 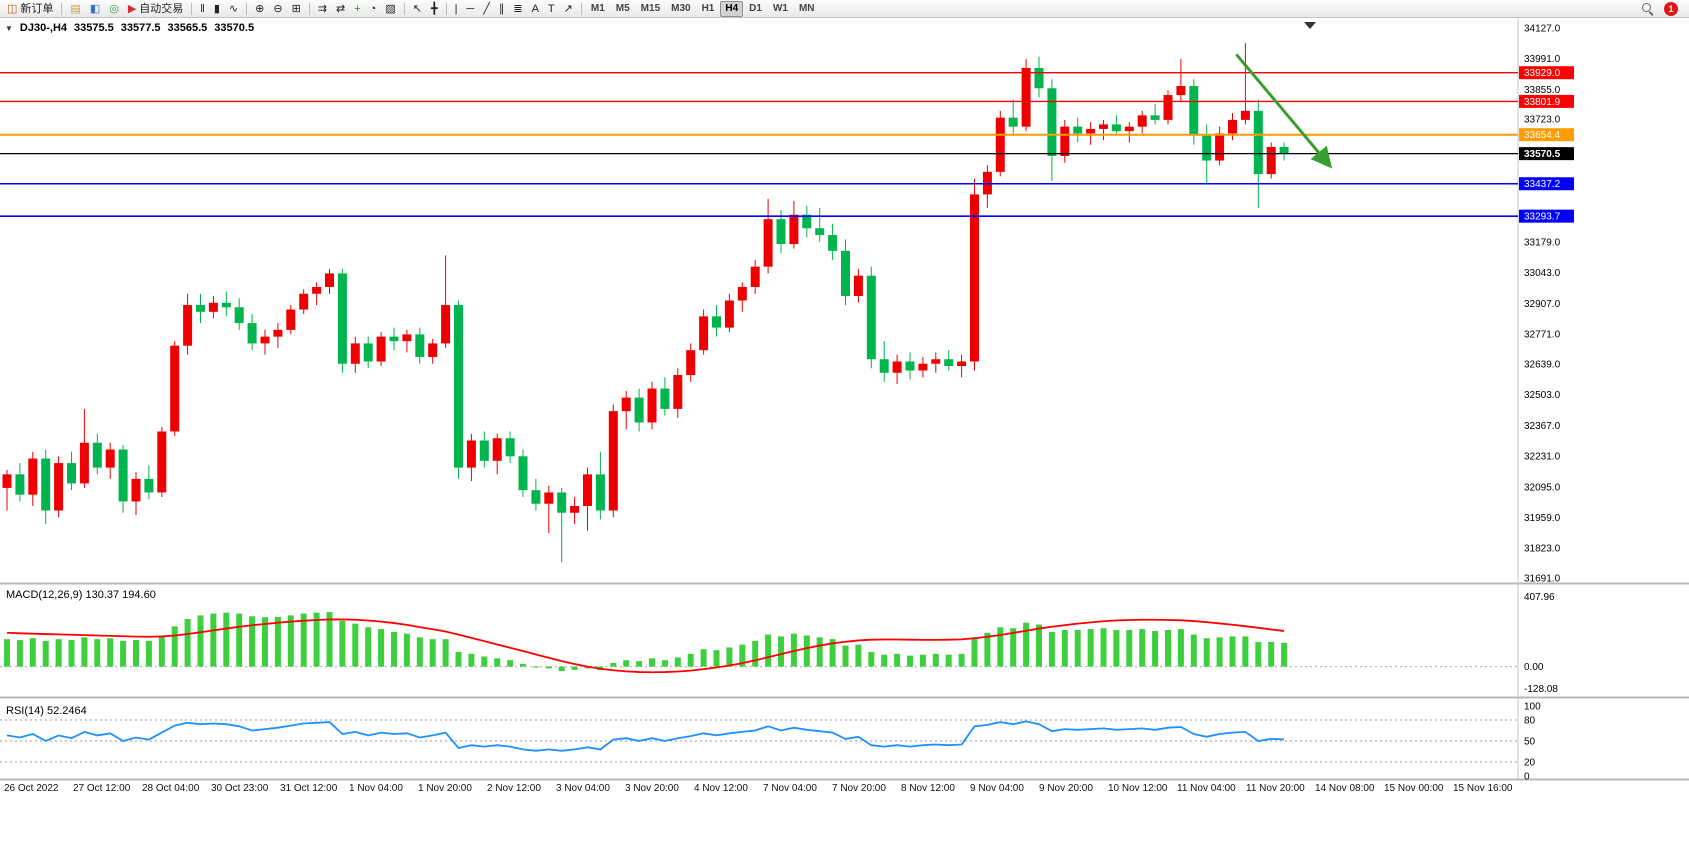 I want to click on time-axis-label: 1 Nov 04:00, so click(x=376, y=788).